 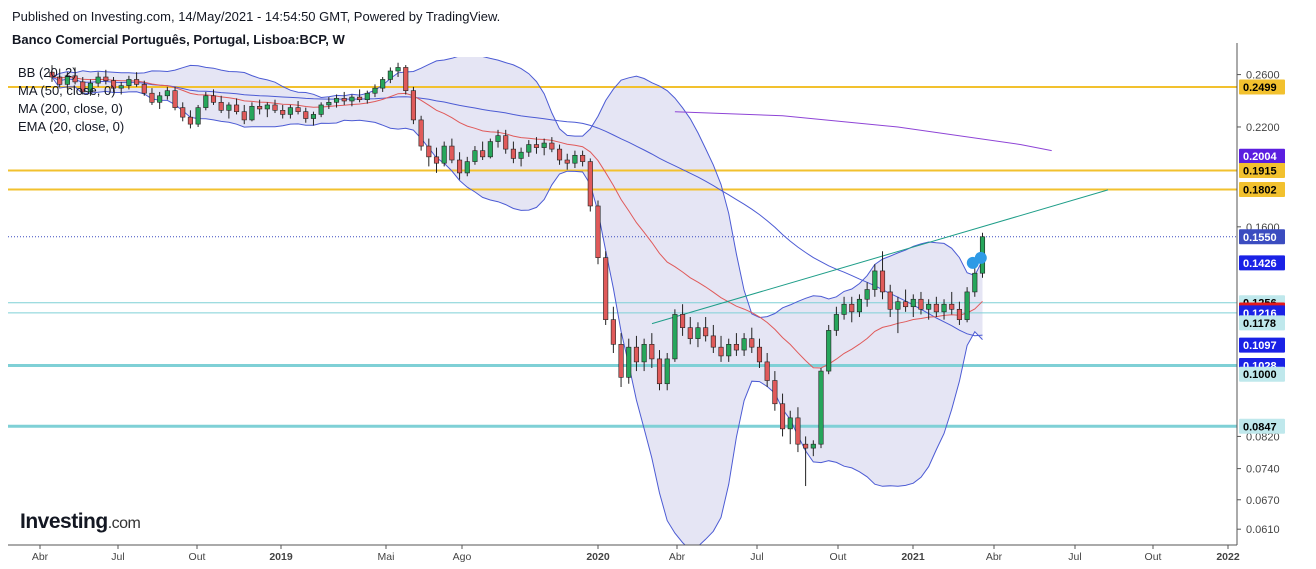 I want to click on investing-logo: Investing.com, so click(x=80, y=522).